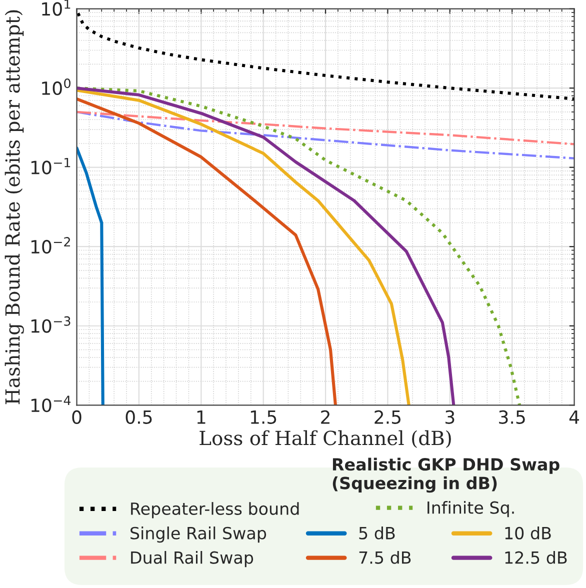 The height and width of the screenshot is (588, 586). Describe the element at coordinates (471, 509) in the screenshot. I see `legend-label: Infinite Sq.` at that location.